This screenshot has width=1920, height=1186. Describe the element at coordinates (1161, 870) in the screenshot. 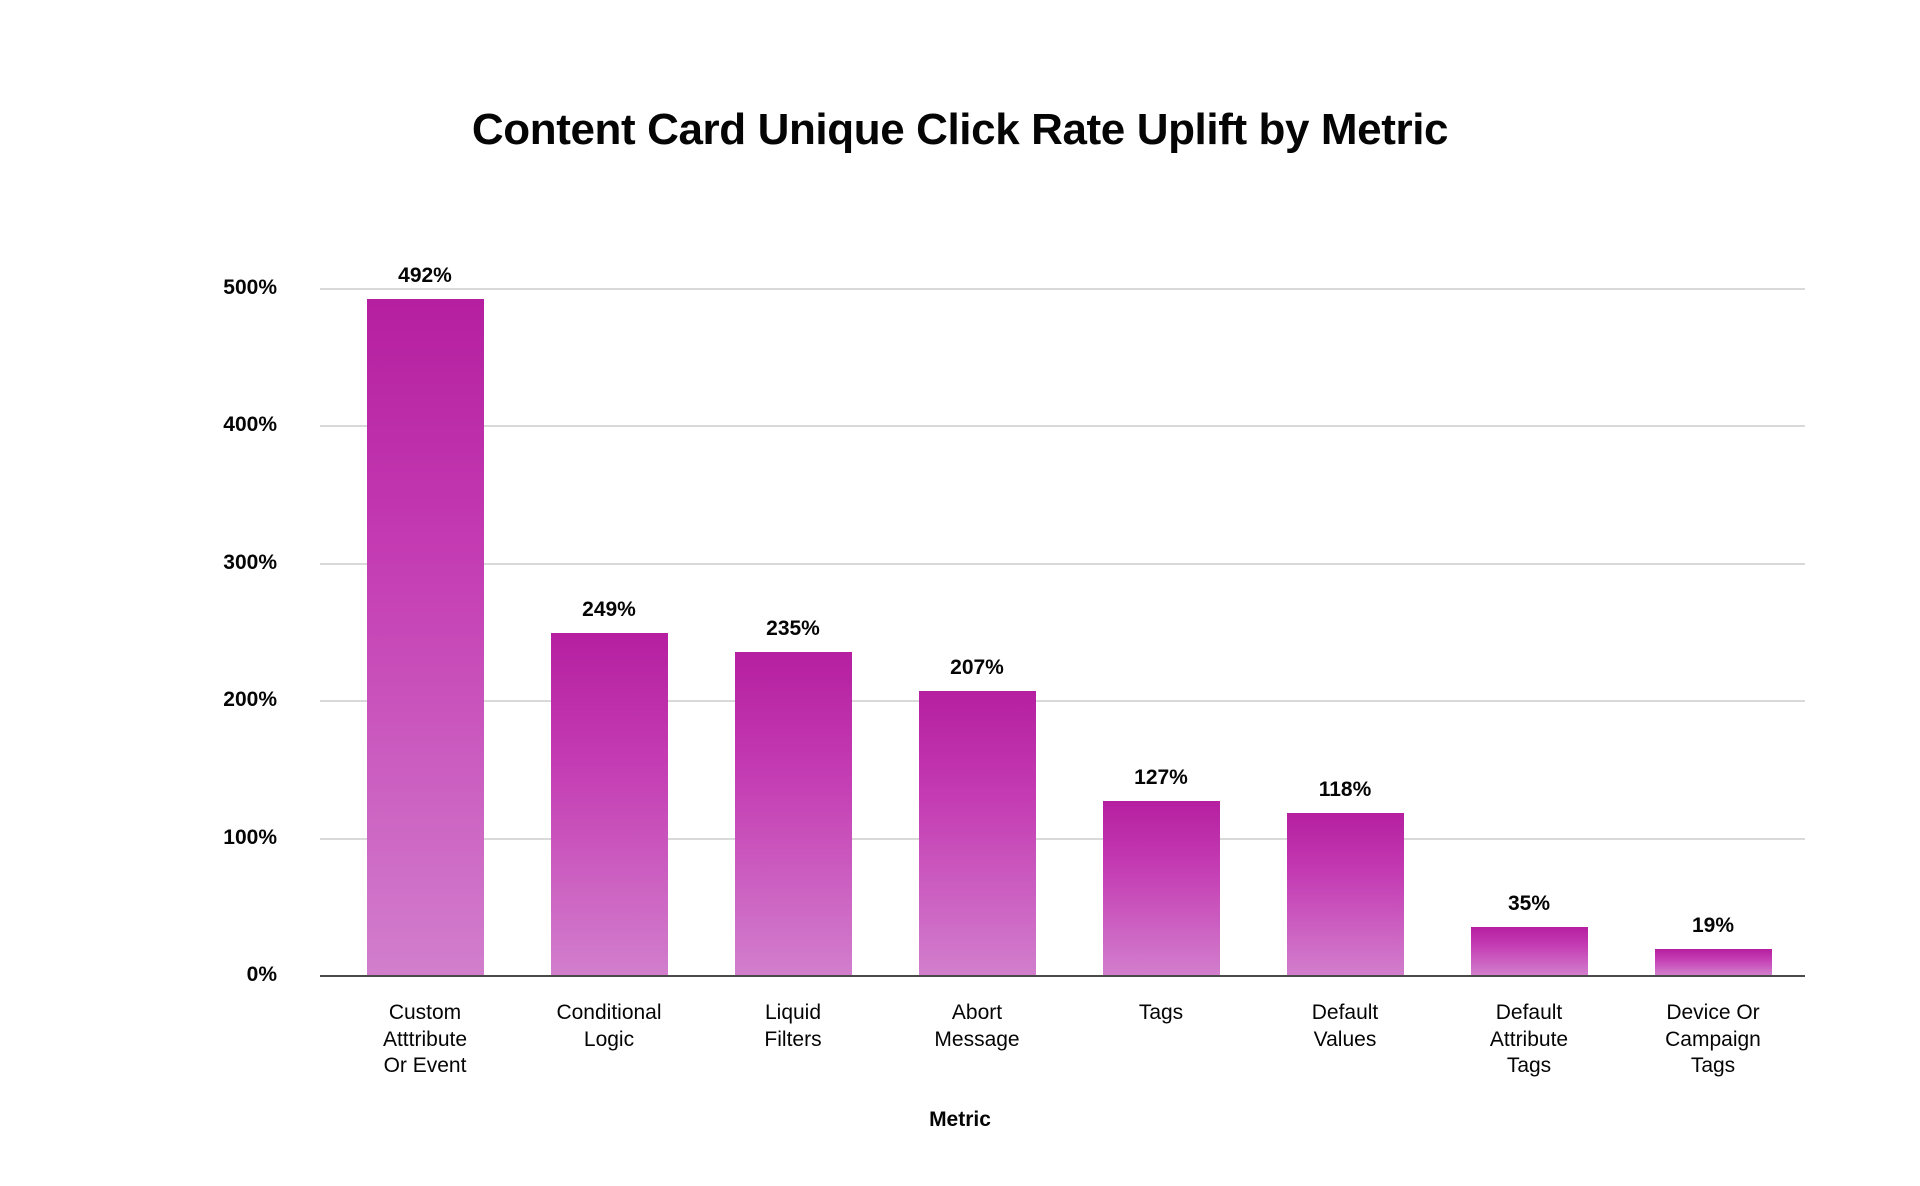

I see `bar: 127%` at that location.